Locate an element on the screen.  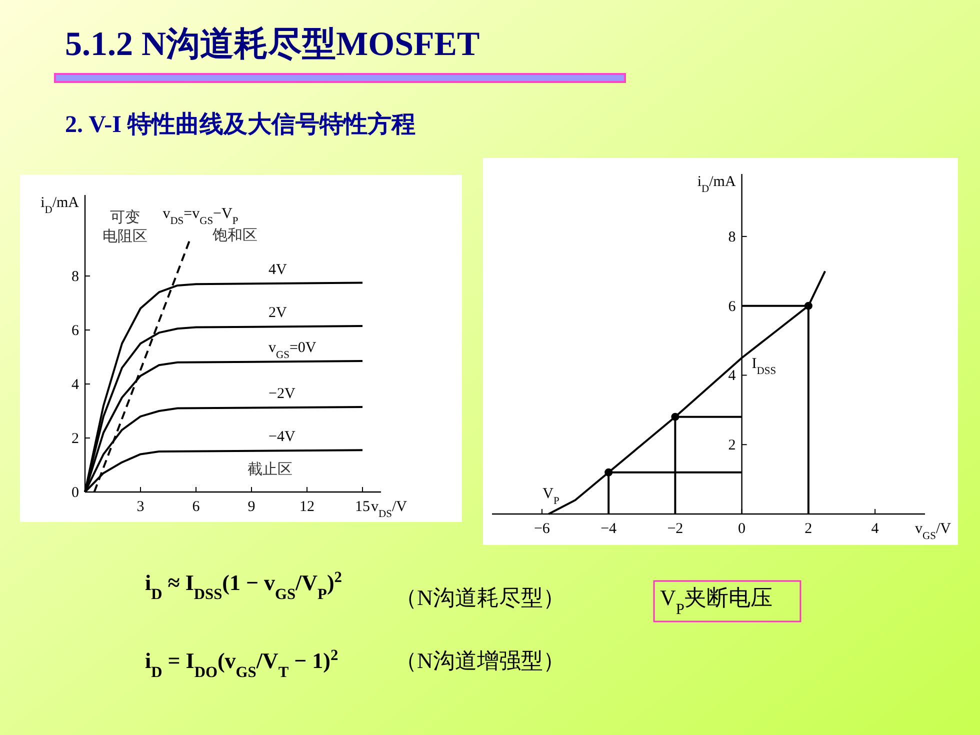
annotation: I$_{DSS}$ is located at coordinates (764, 366).